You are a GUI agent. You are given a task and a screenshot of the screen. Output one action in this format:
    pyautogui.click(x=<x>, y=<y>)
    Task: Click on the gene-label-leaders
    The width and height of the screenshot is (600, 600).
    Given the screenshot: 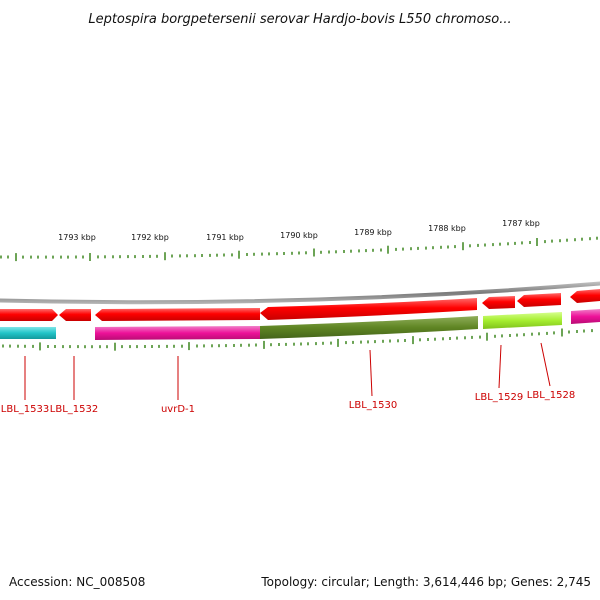 What is the action you would take?
    pyautogui.click(x=287, y=371)
    